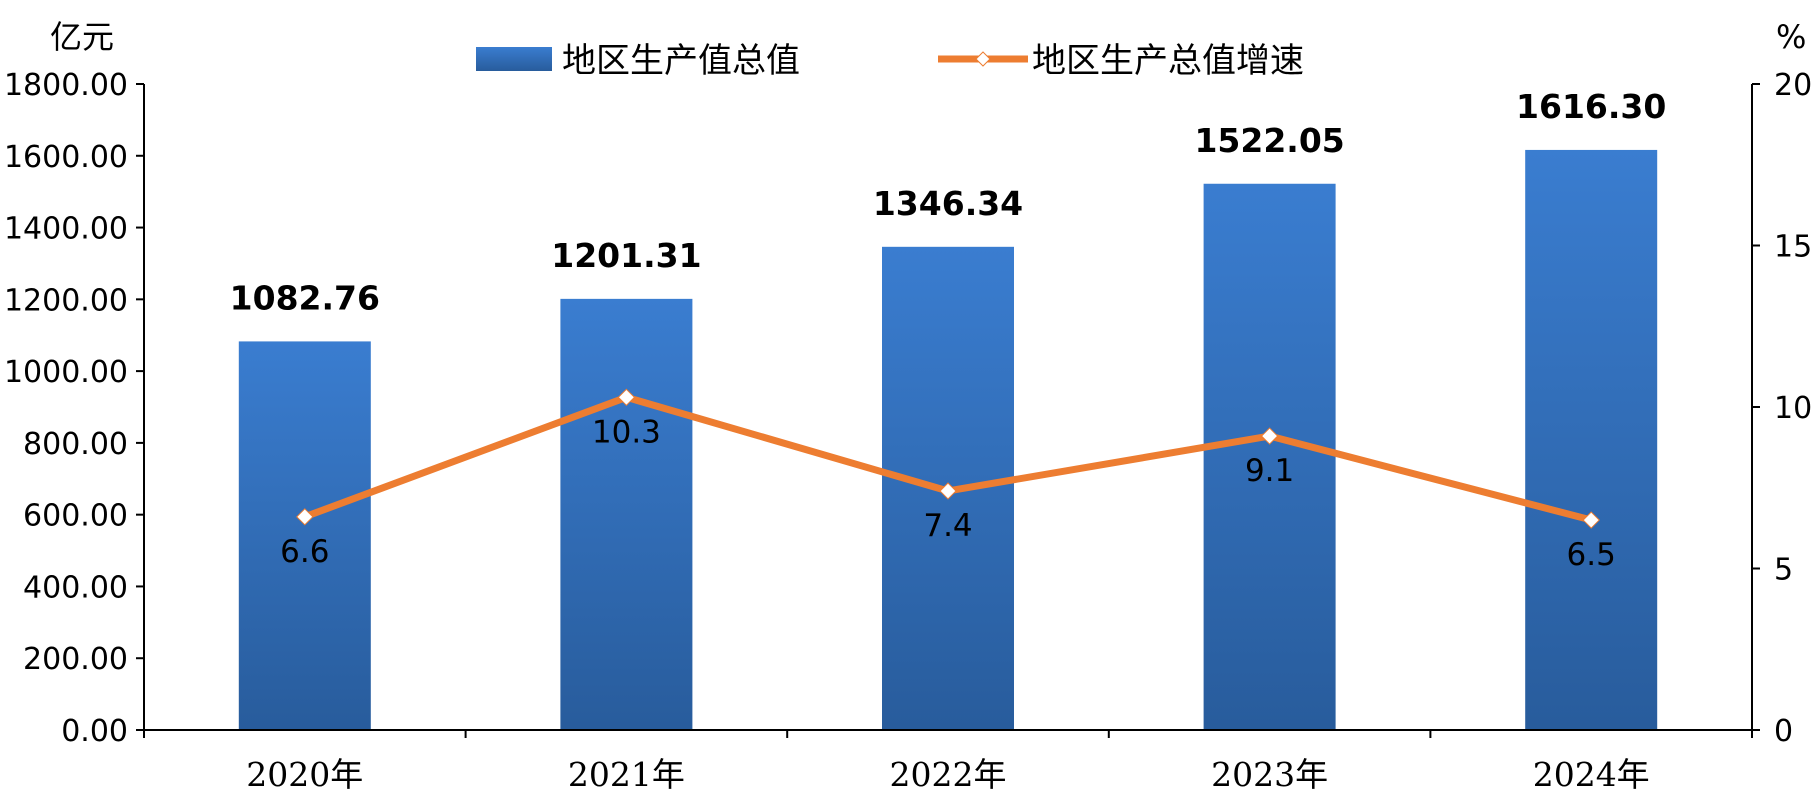 Image resolution: width=1820 pixels, height=804 pixels. Describe the element at coordinates (66, 85) in the screenshot. I see `left-tick-label: 1800.00` at that location.